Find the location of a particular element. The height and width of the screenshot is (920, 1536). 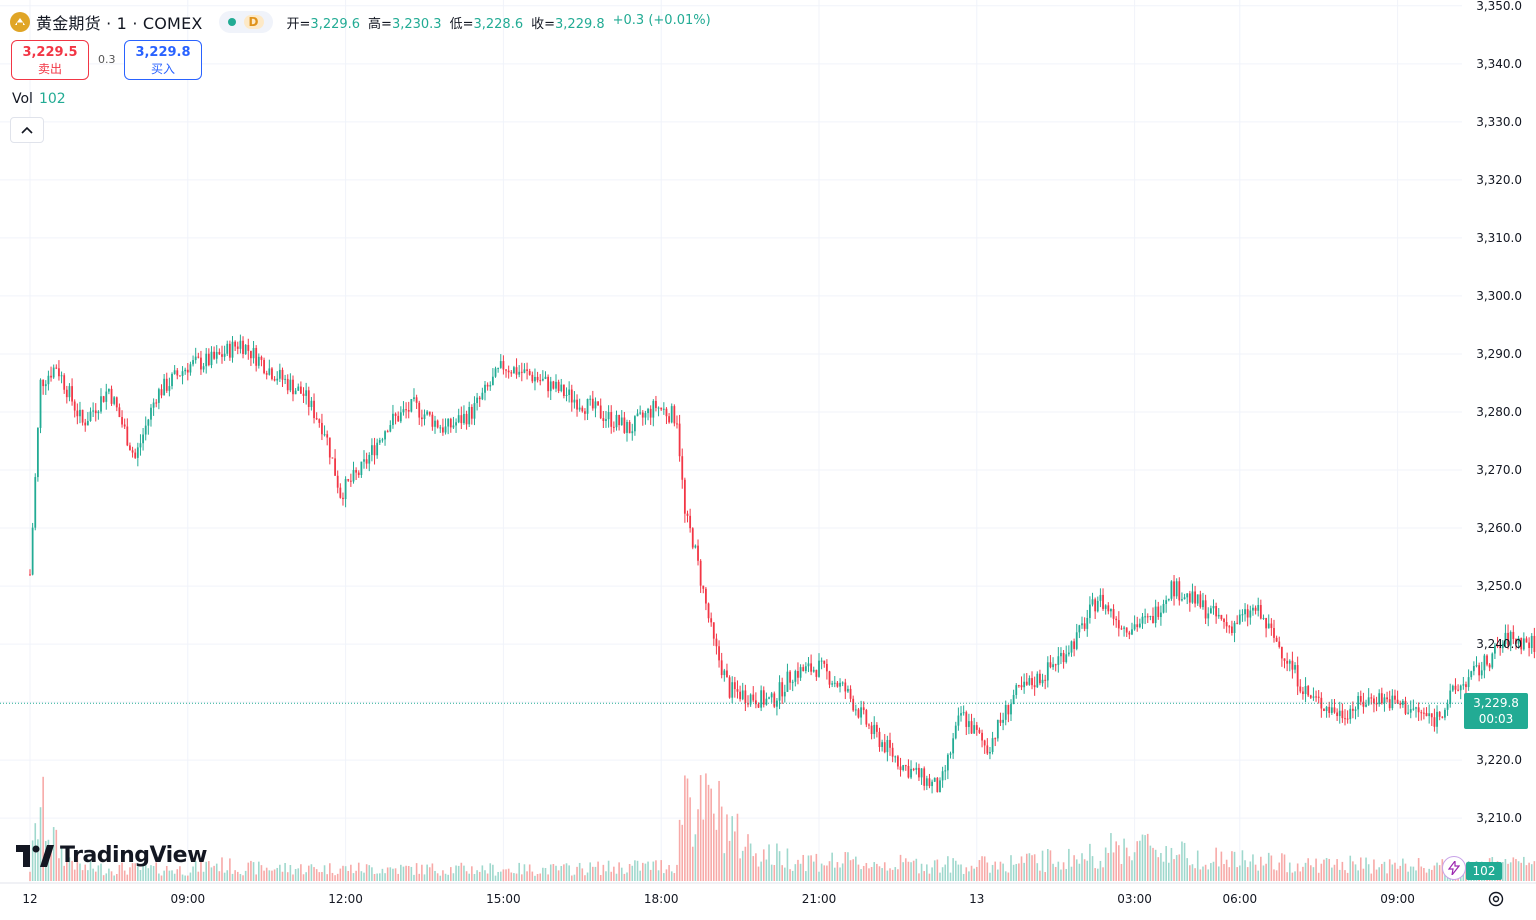

symbol-title: 黄金期货 · 1 · COMEX is located at coordinates (119, 23).